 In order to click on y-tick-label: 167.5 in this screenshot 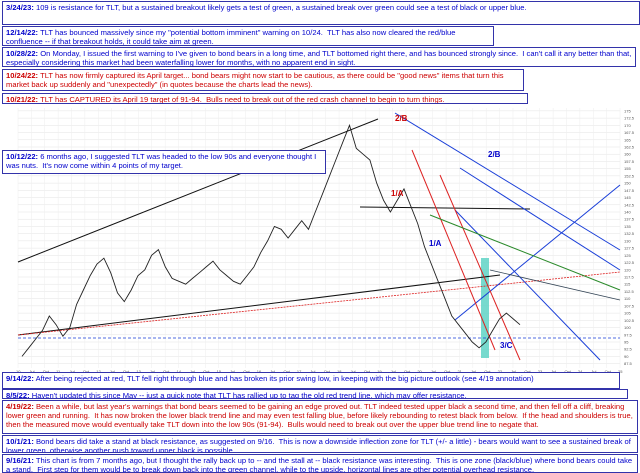, I will do `click(629, 132)`.